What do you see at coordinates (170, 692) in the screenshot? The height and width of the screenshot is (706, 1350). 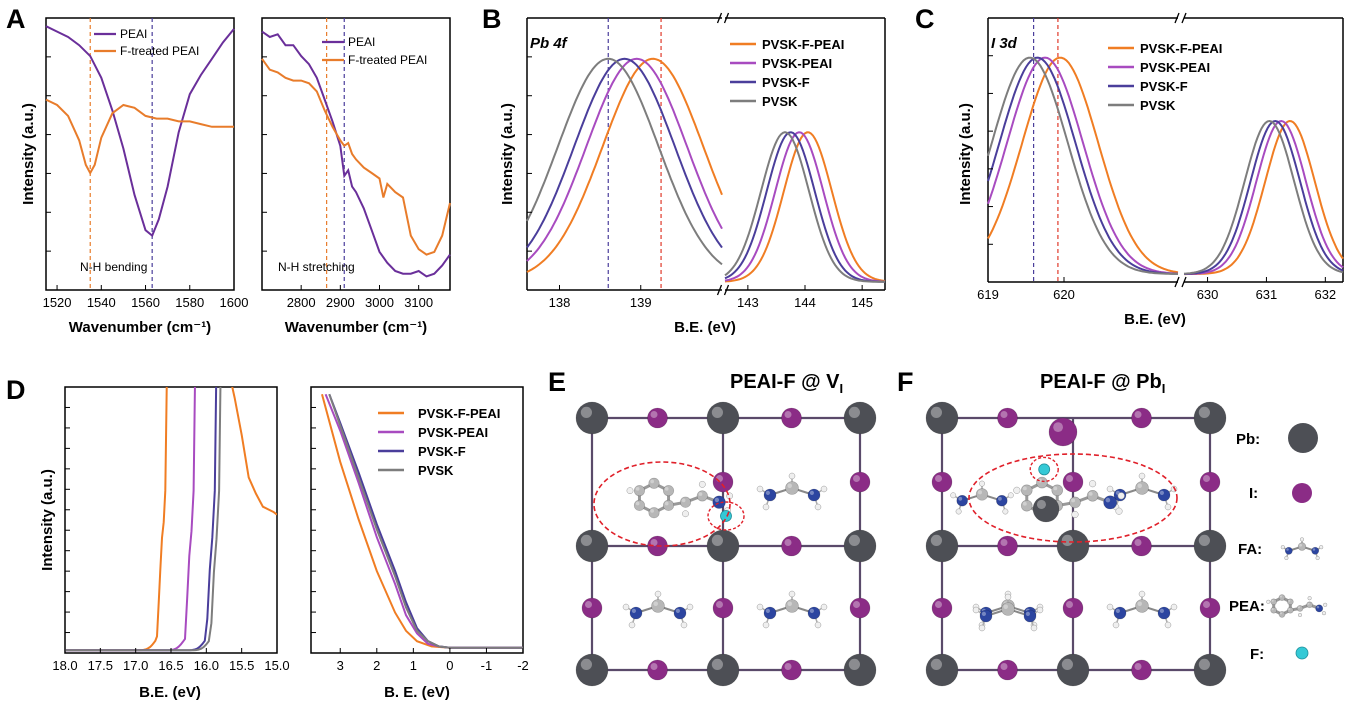 I see `chart-d1-xlabel: B.E. (eV)` at bounding box center [170, 692].